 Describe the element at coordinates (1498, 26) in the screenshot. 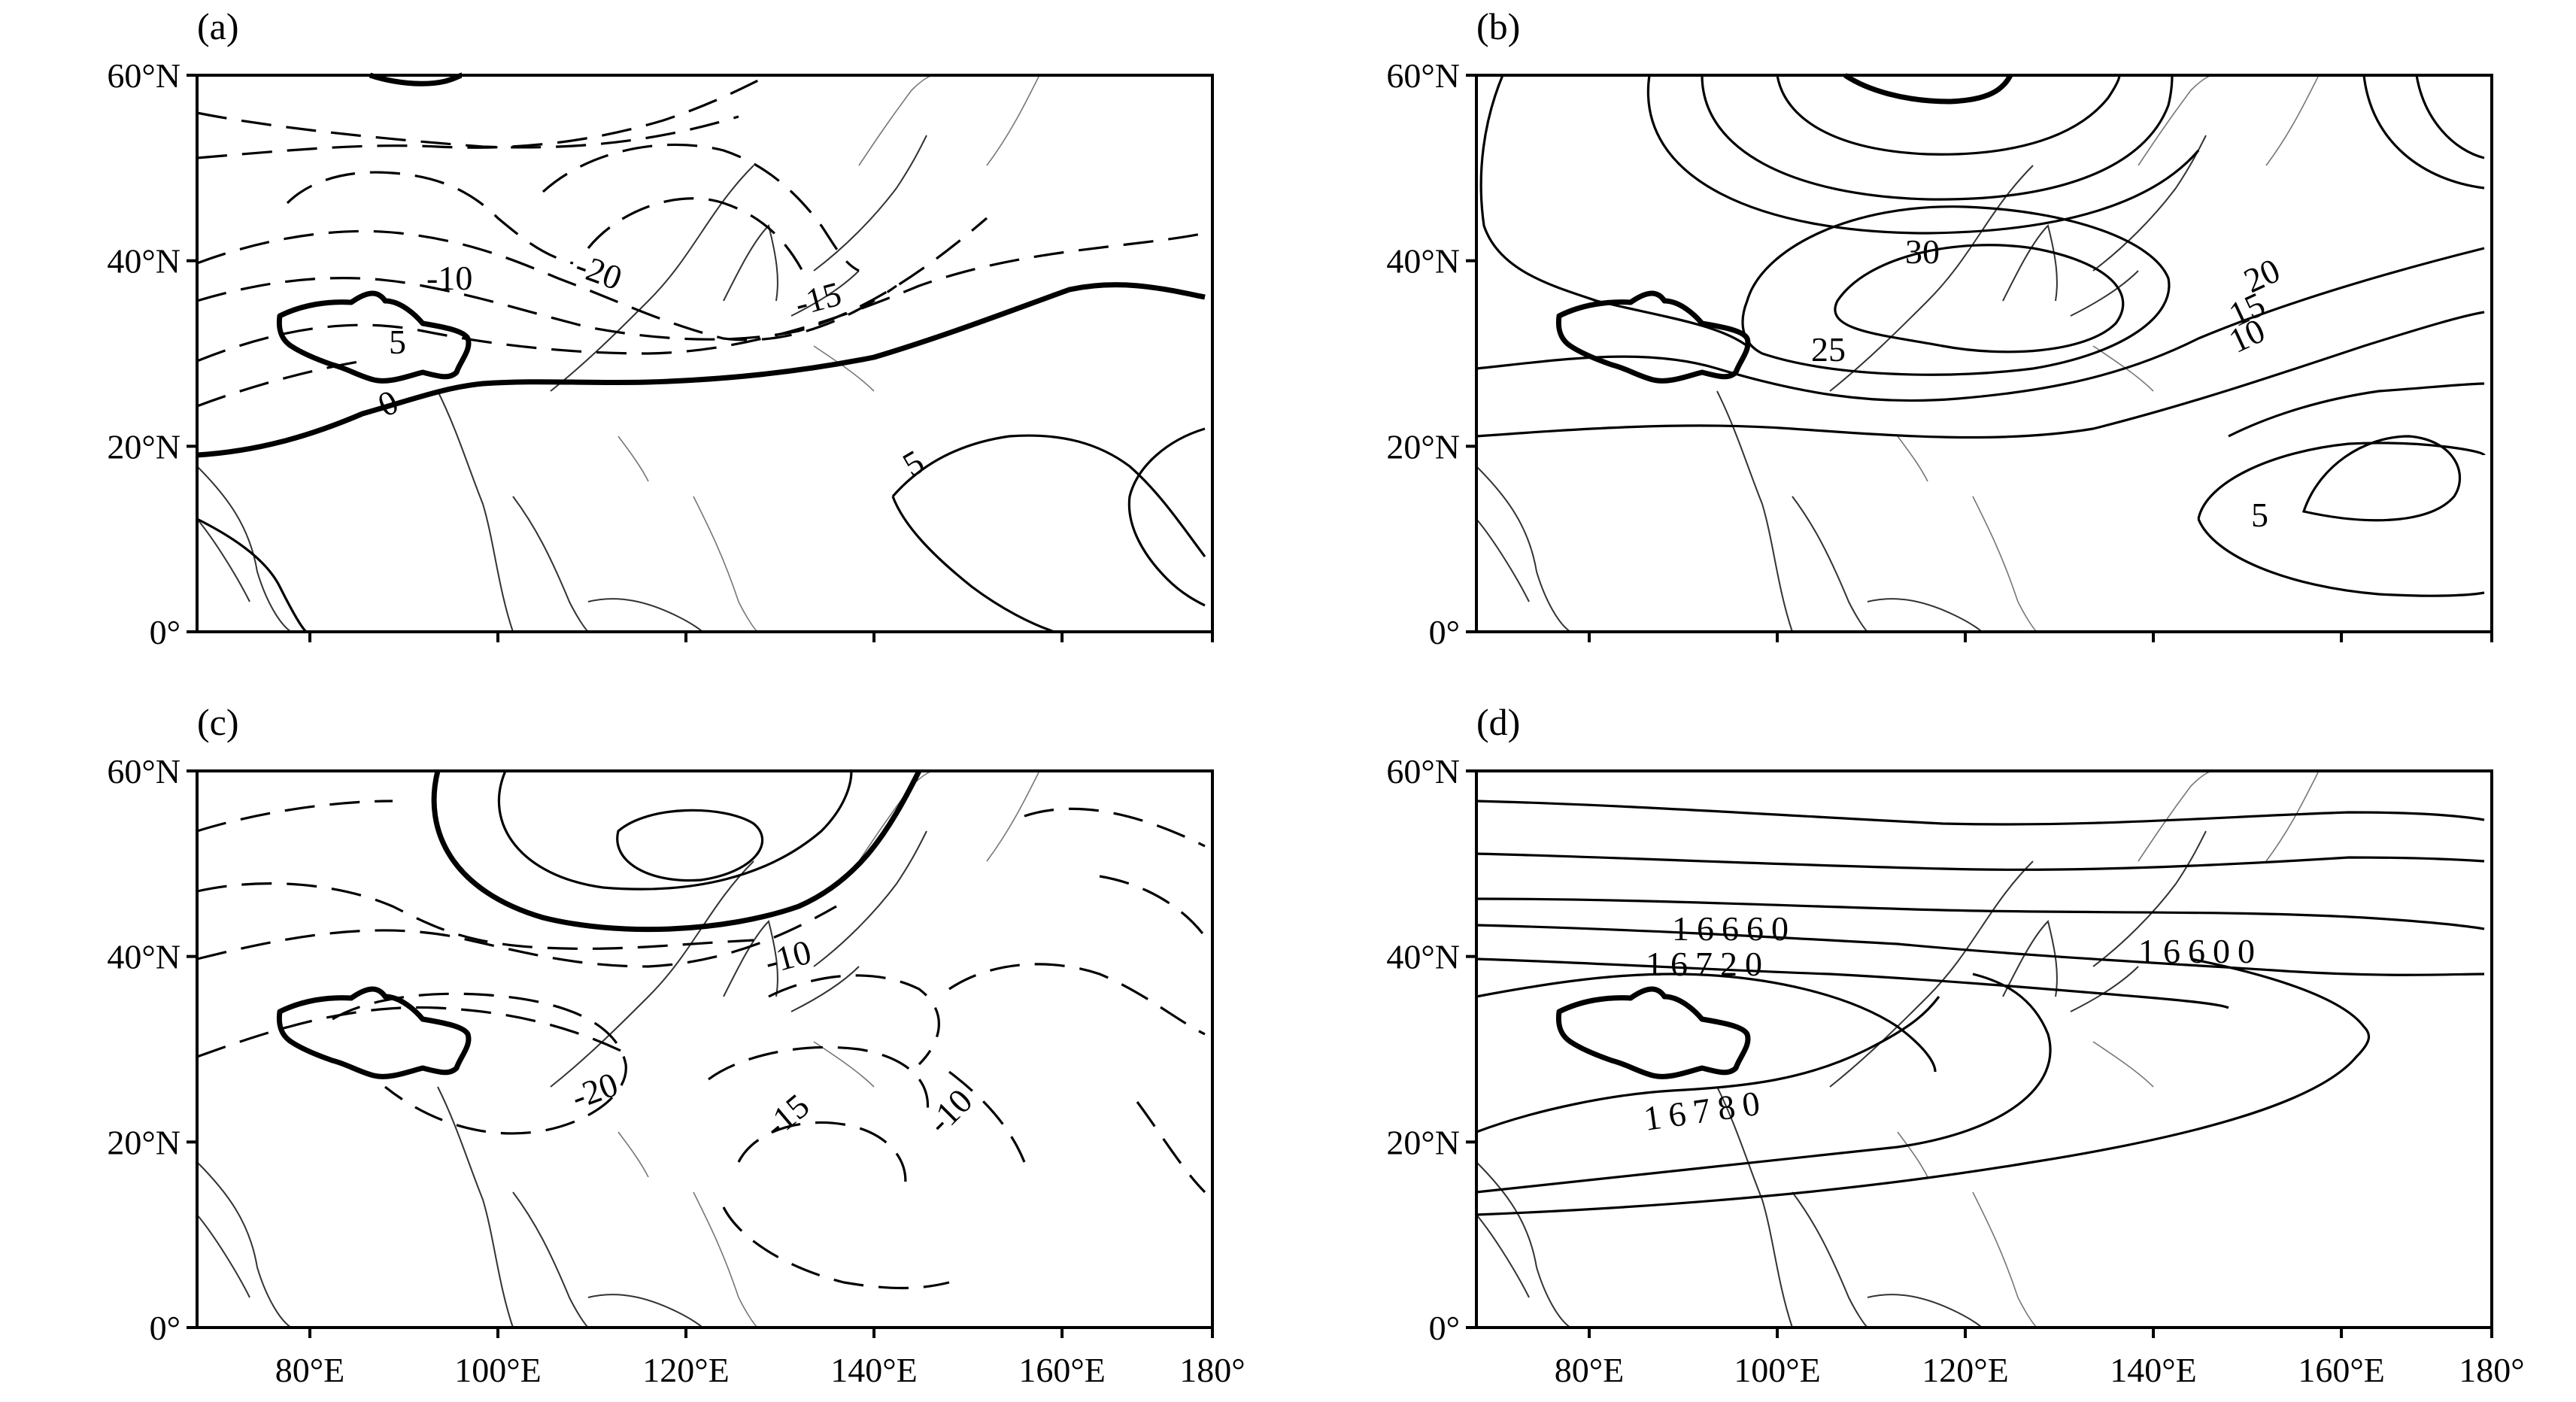

I see `panel-b-letter: (b)` at that location.